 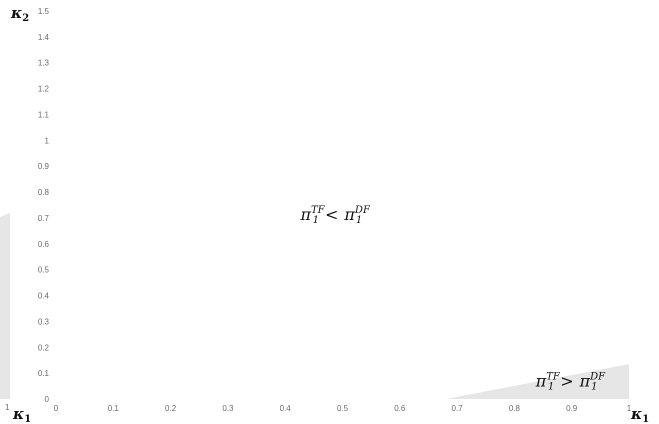 What do you see at coordinates (5, 306) in the screenshot?
I see `left-panel-shade` at bounding box center [5, 306].